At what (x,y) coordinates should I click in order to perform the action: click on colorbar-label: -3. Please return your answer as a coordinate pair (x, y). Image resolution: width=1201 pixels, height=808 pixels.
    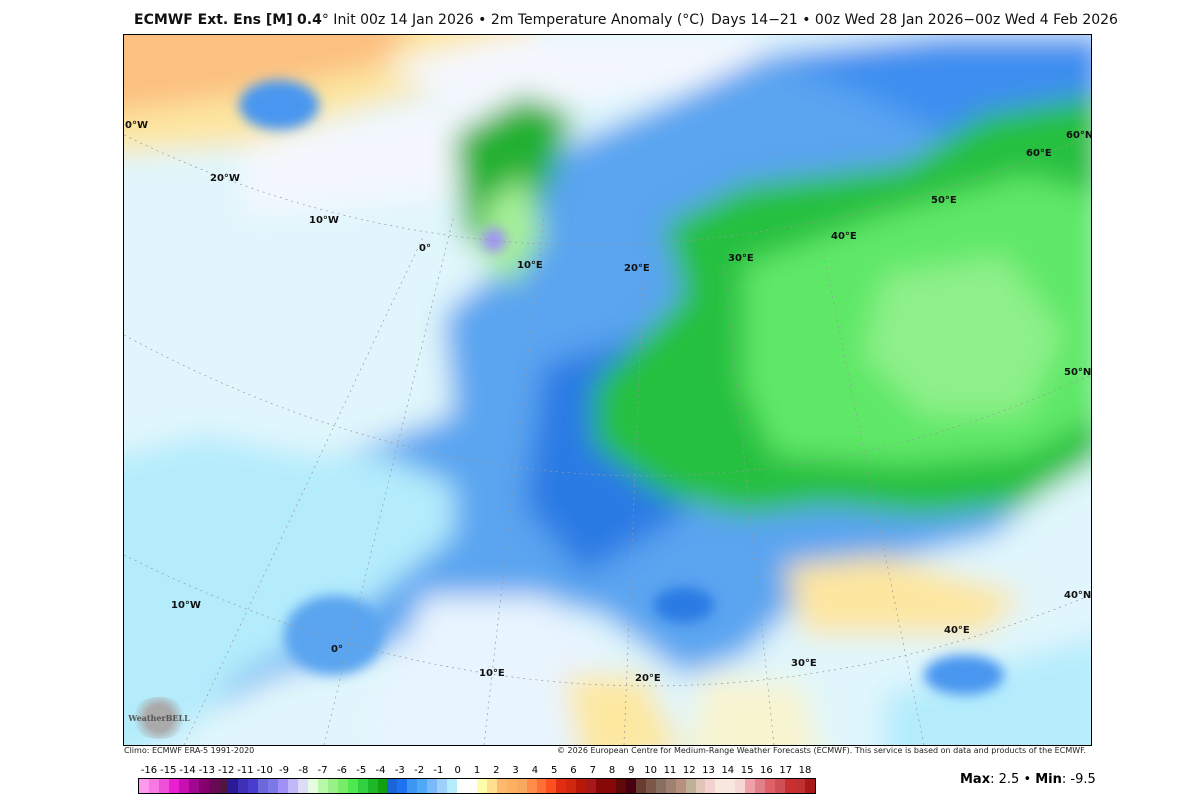
    Looking at the image, I should click on (399, 770).